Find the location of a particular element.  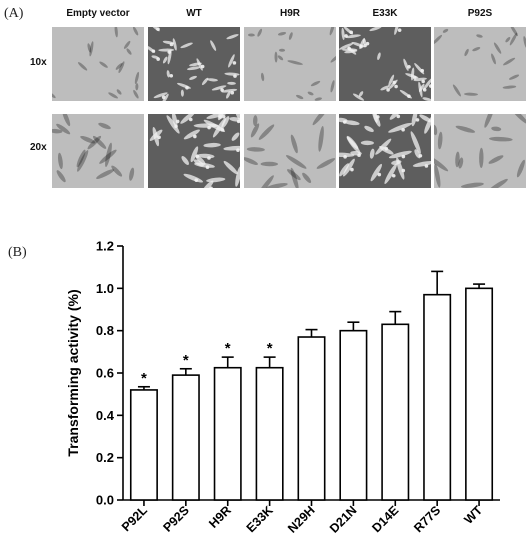

bar-n29h is located at coordinates (311, 418).